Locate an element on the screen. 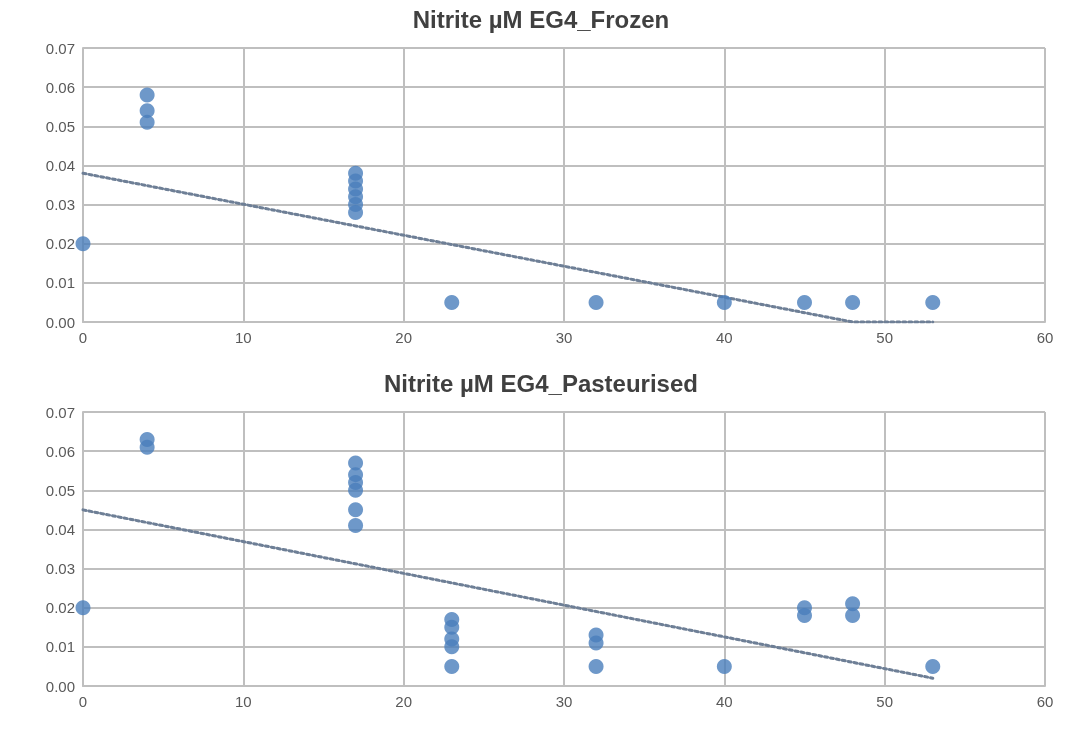  chart-title: Nitrite µM EG4_Frozen is located at coordinates (541, 19).